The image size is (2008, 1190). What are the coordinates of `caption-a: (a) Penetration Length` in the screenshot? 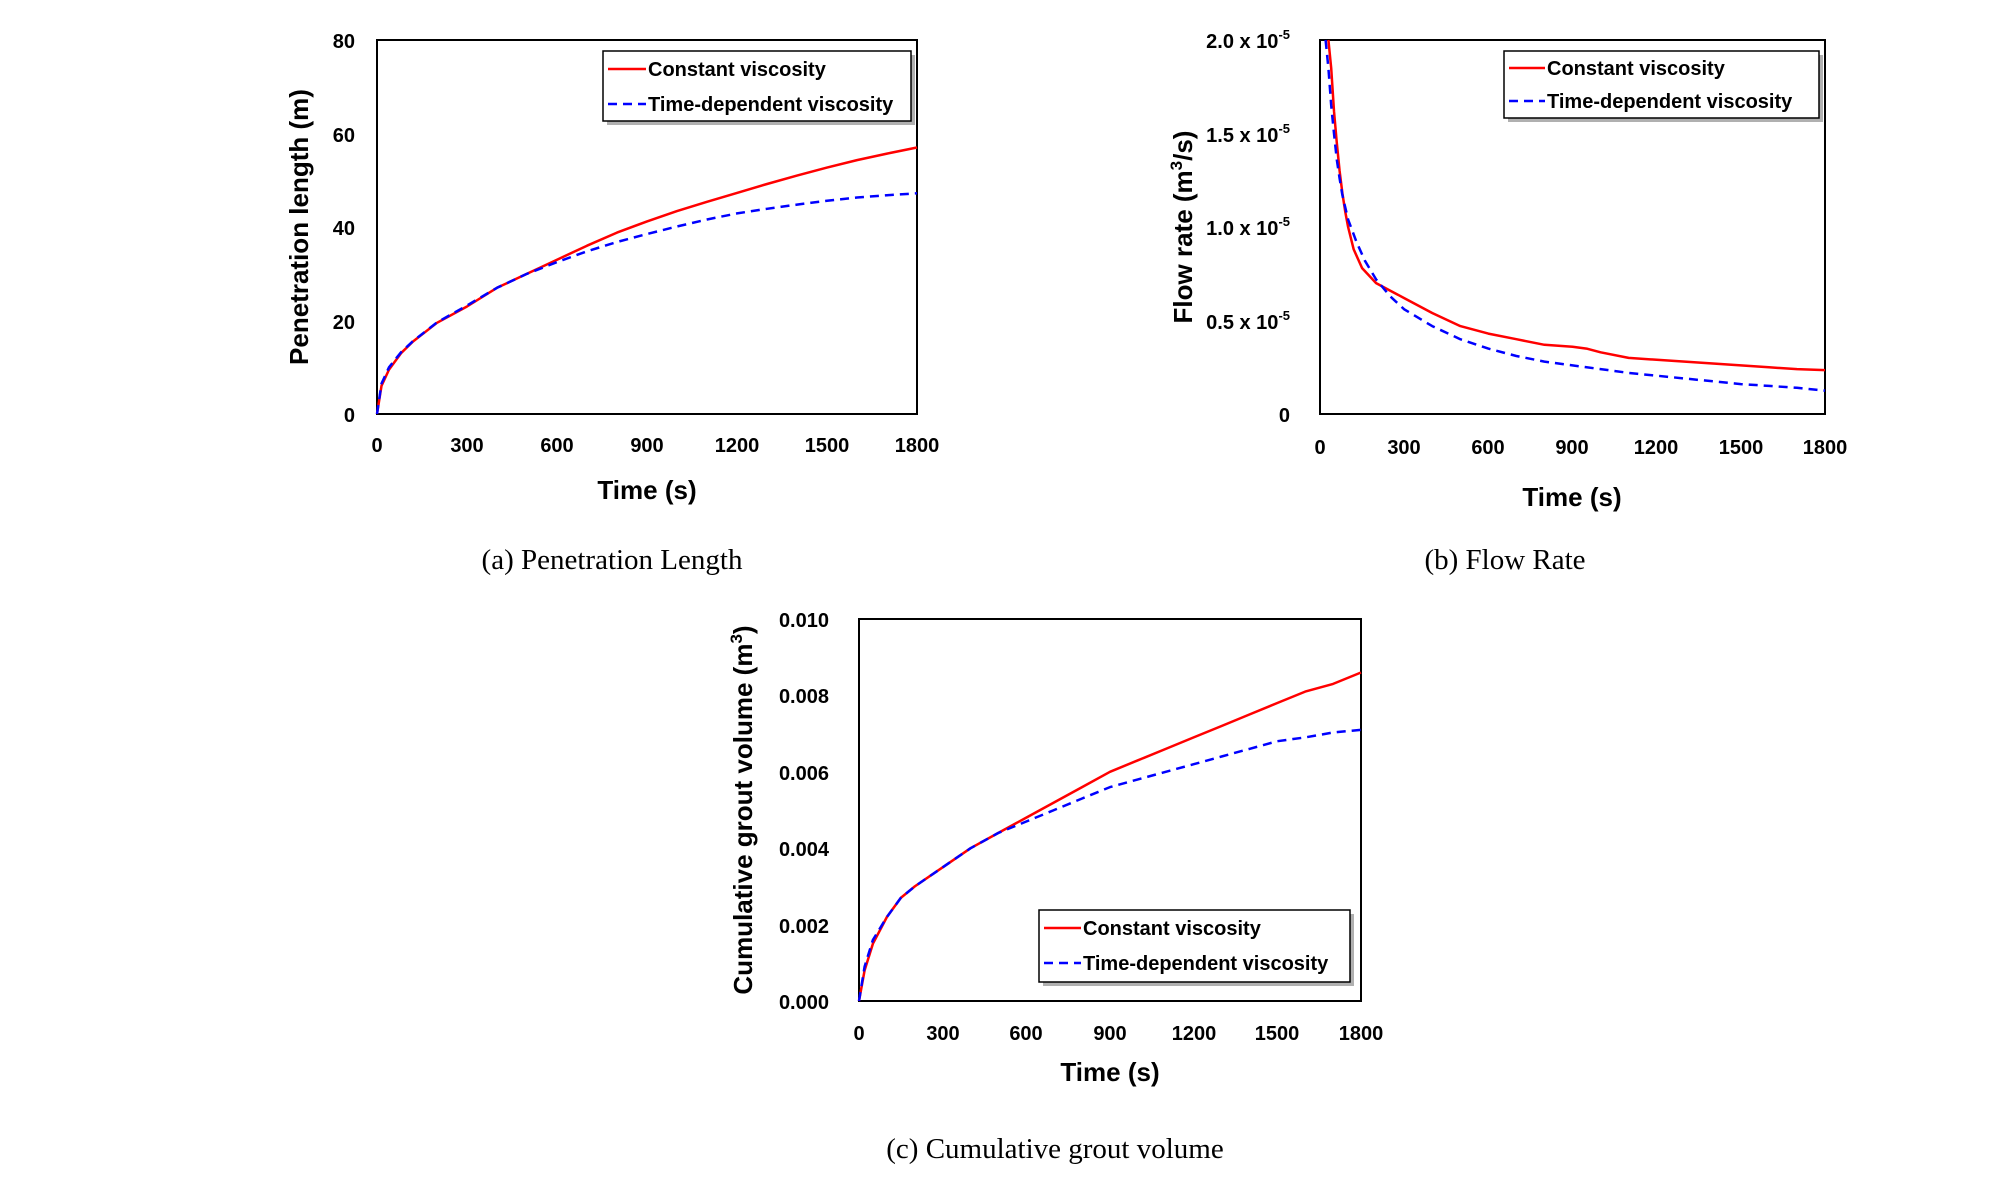 It's located at (612, 560).